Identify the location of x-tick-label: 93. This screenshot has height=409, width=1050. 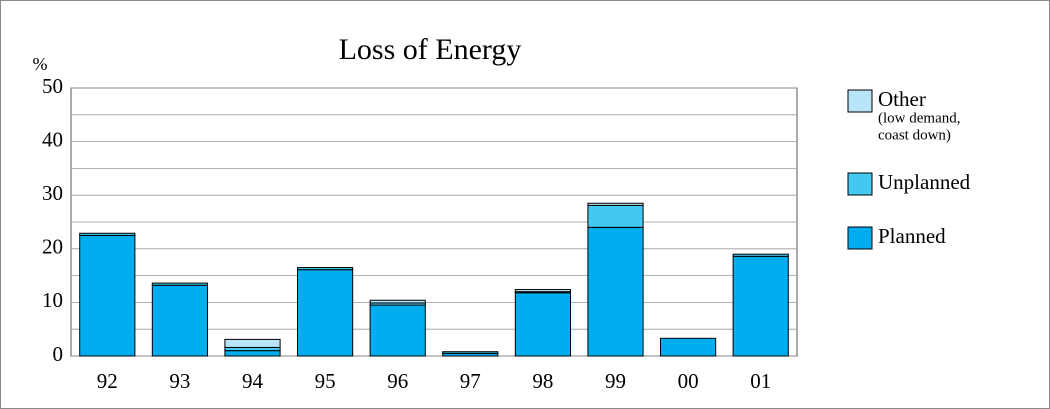
(179, 381).